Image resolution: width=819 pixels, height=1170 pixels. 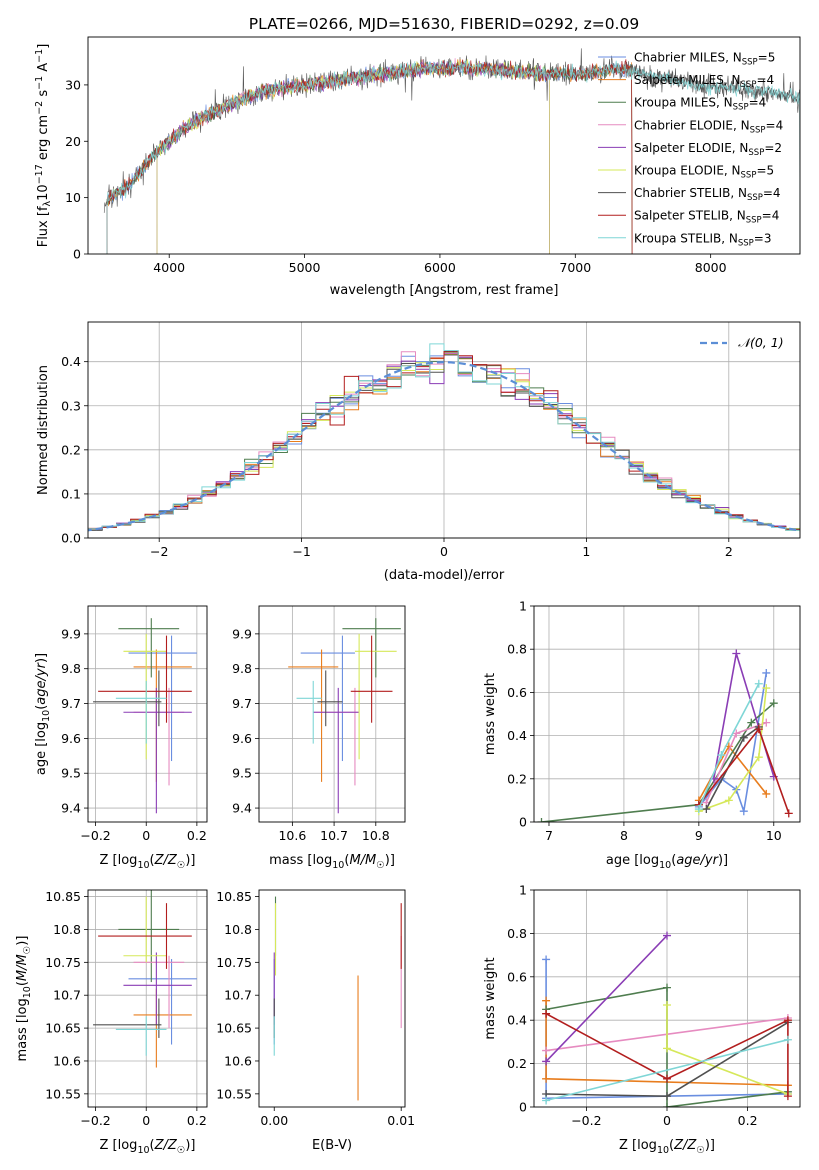 What do you see at coordinates (73, 141) in the screenshot?
I see `y-tick-label: 20` at bounding box center [73, 141].